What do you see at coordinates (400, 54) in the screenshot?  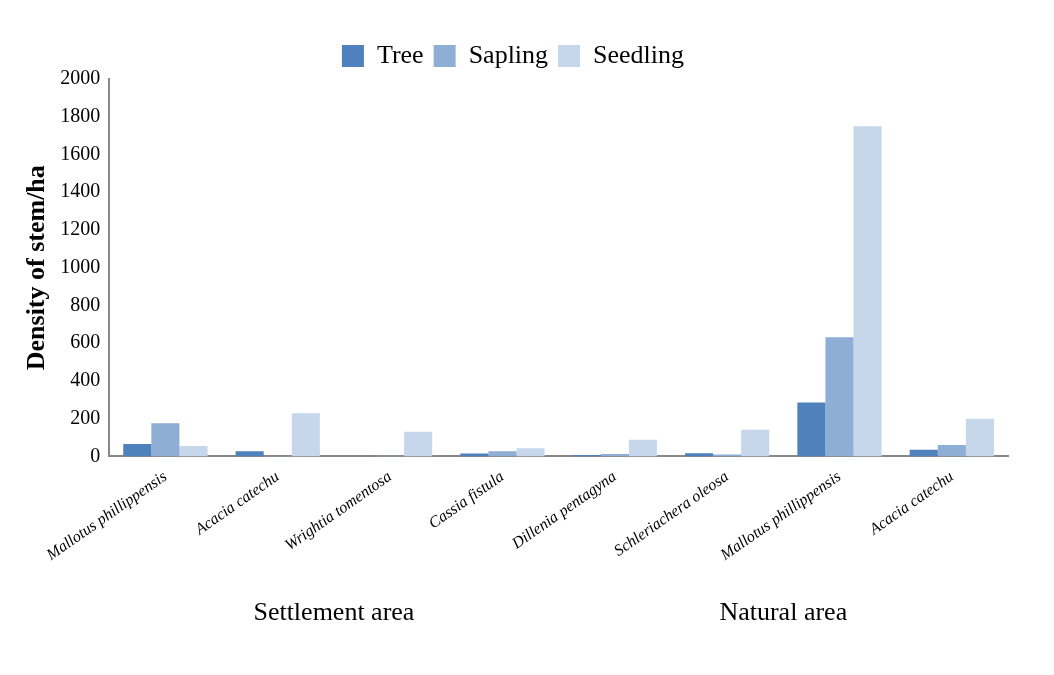 I see `legend-label: Tree` at bounding box center [400, 54].